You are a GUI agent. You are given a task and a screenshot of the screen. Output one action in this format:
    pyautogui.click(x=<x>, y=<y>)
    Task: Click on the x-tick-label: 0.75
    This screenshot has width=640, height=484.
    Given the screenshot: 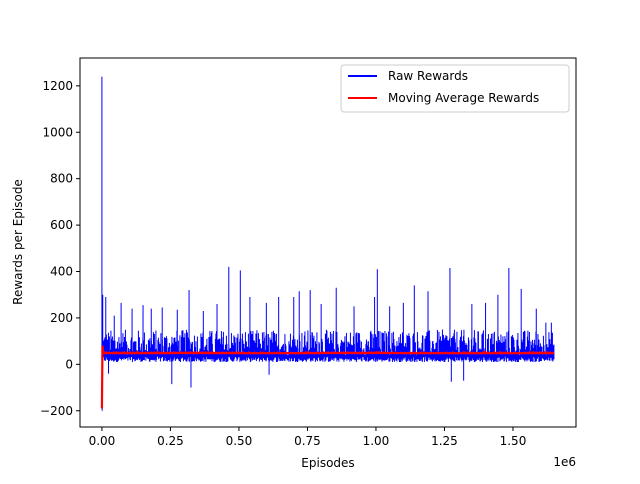 What is the action you would take?
    pyautogui.click(x=307, y=441)
    